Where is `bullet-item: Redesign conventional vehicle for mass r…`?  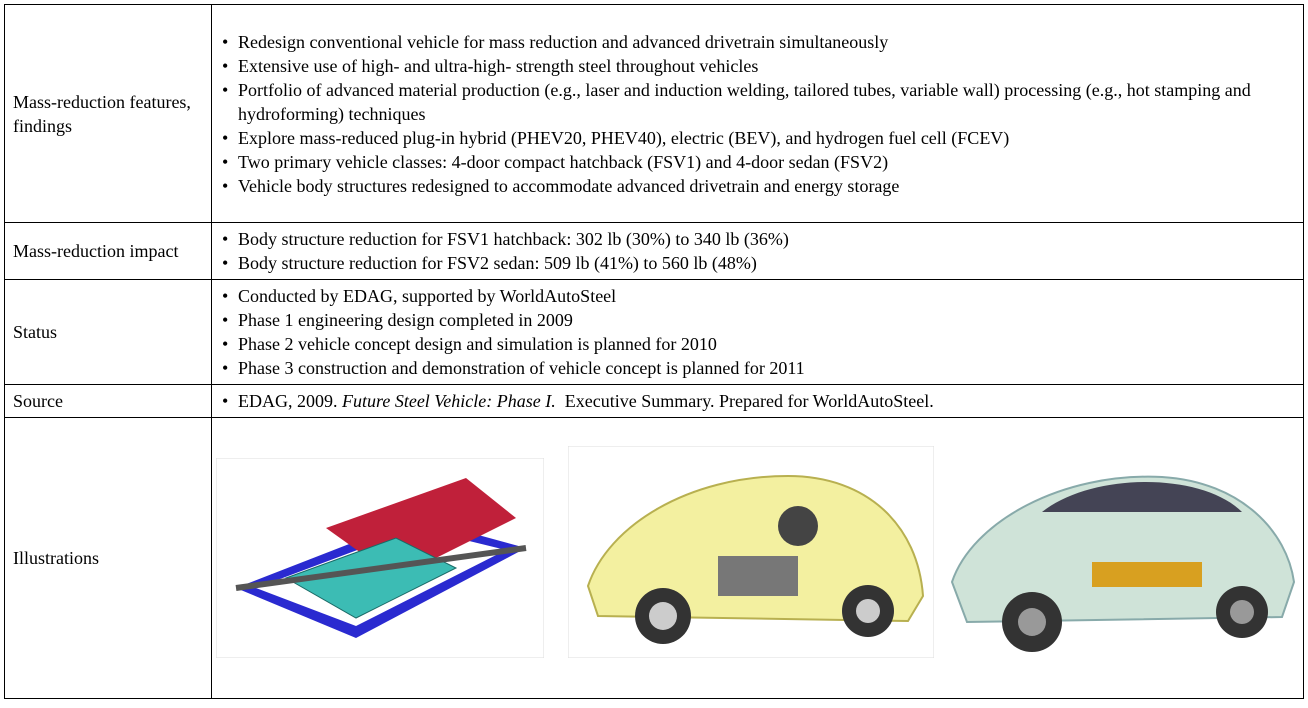
bullet-item: Redesign conventional vehicle for mass r… is located at coordinates (757, 42).